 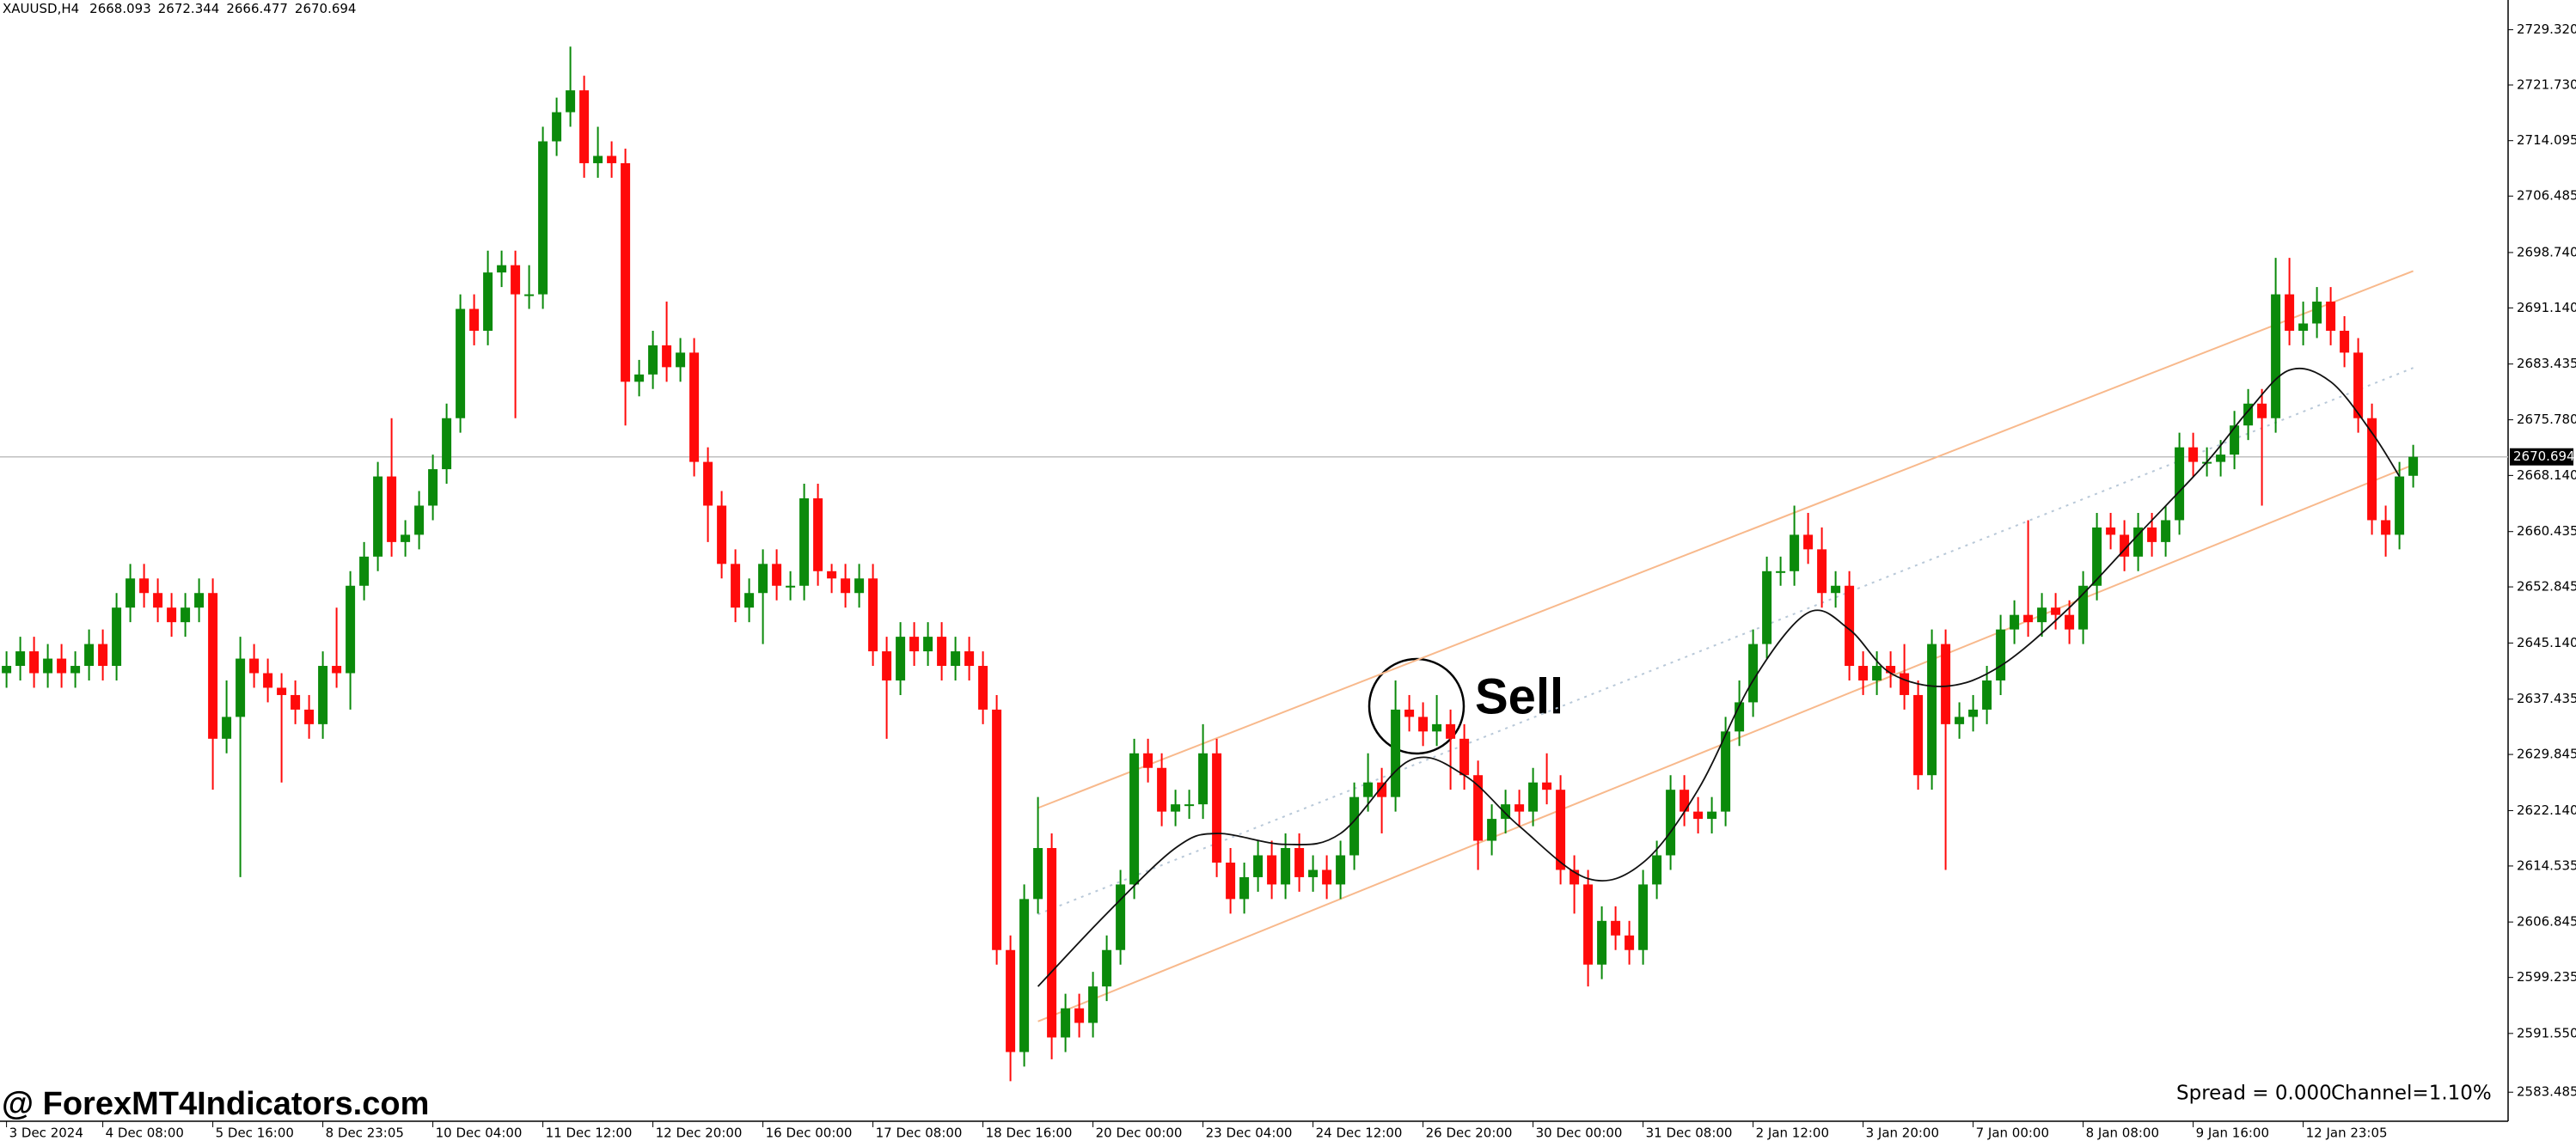 What do you see at coordinates (365, 1133) in the screenshot?
I see `x-tick-label: 8 Dec 23:05` at bounding box center [365, 1133].